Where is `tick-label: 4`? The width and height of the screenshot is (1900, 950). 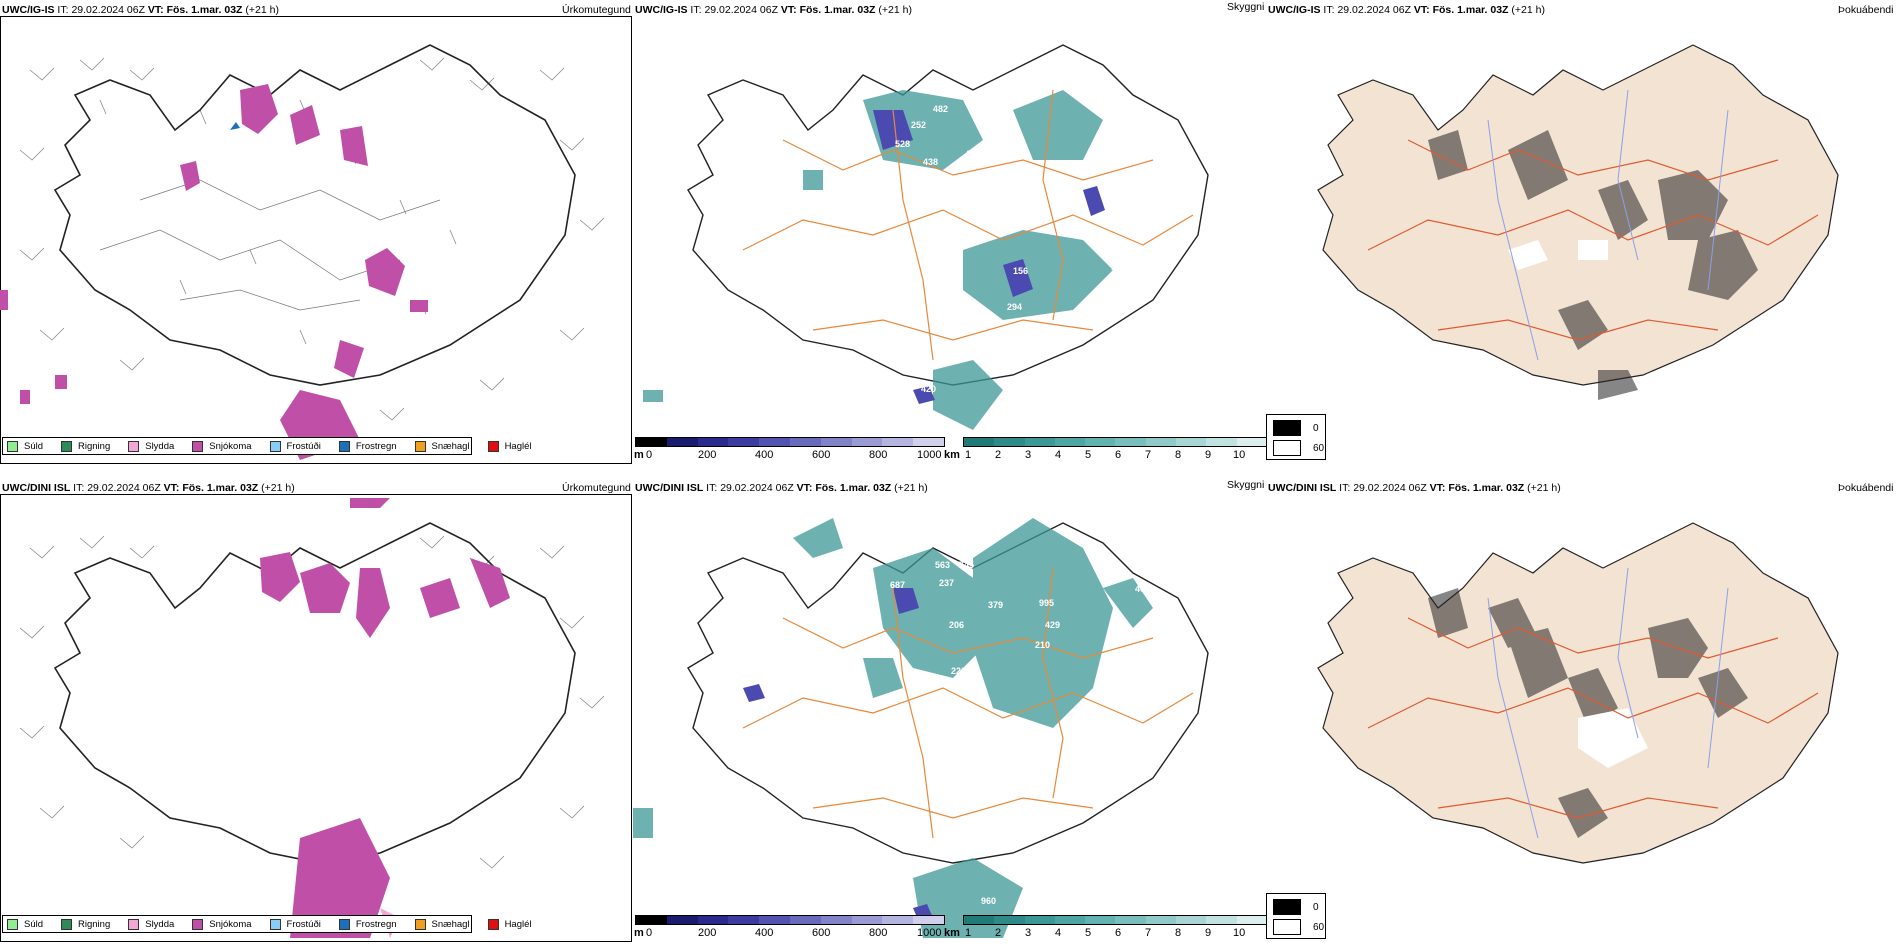
tick-label: 4 is located at coordinates (1058, 933).